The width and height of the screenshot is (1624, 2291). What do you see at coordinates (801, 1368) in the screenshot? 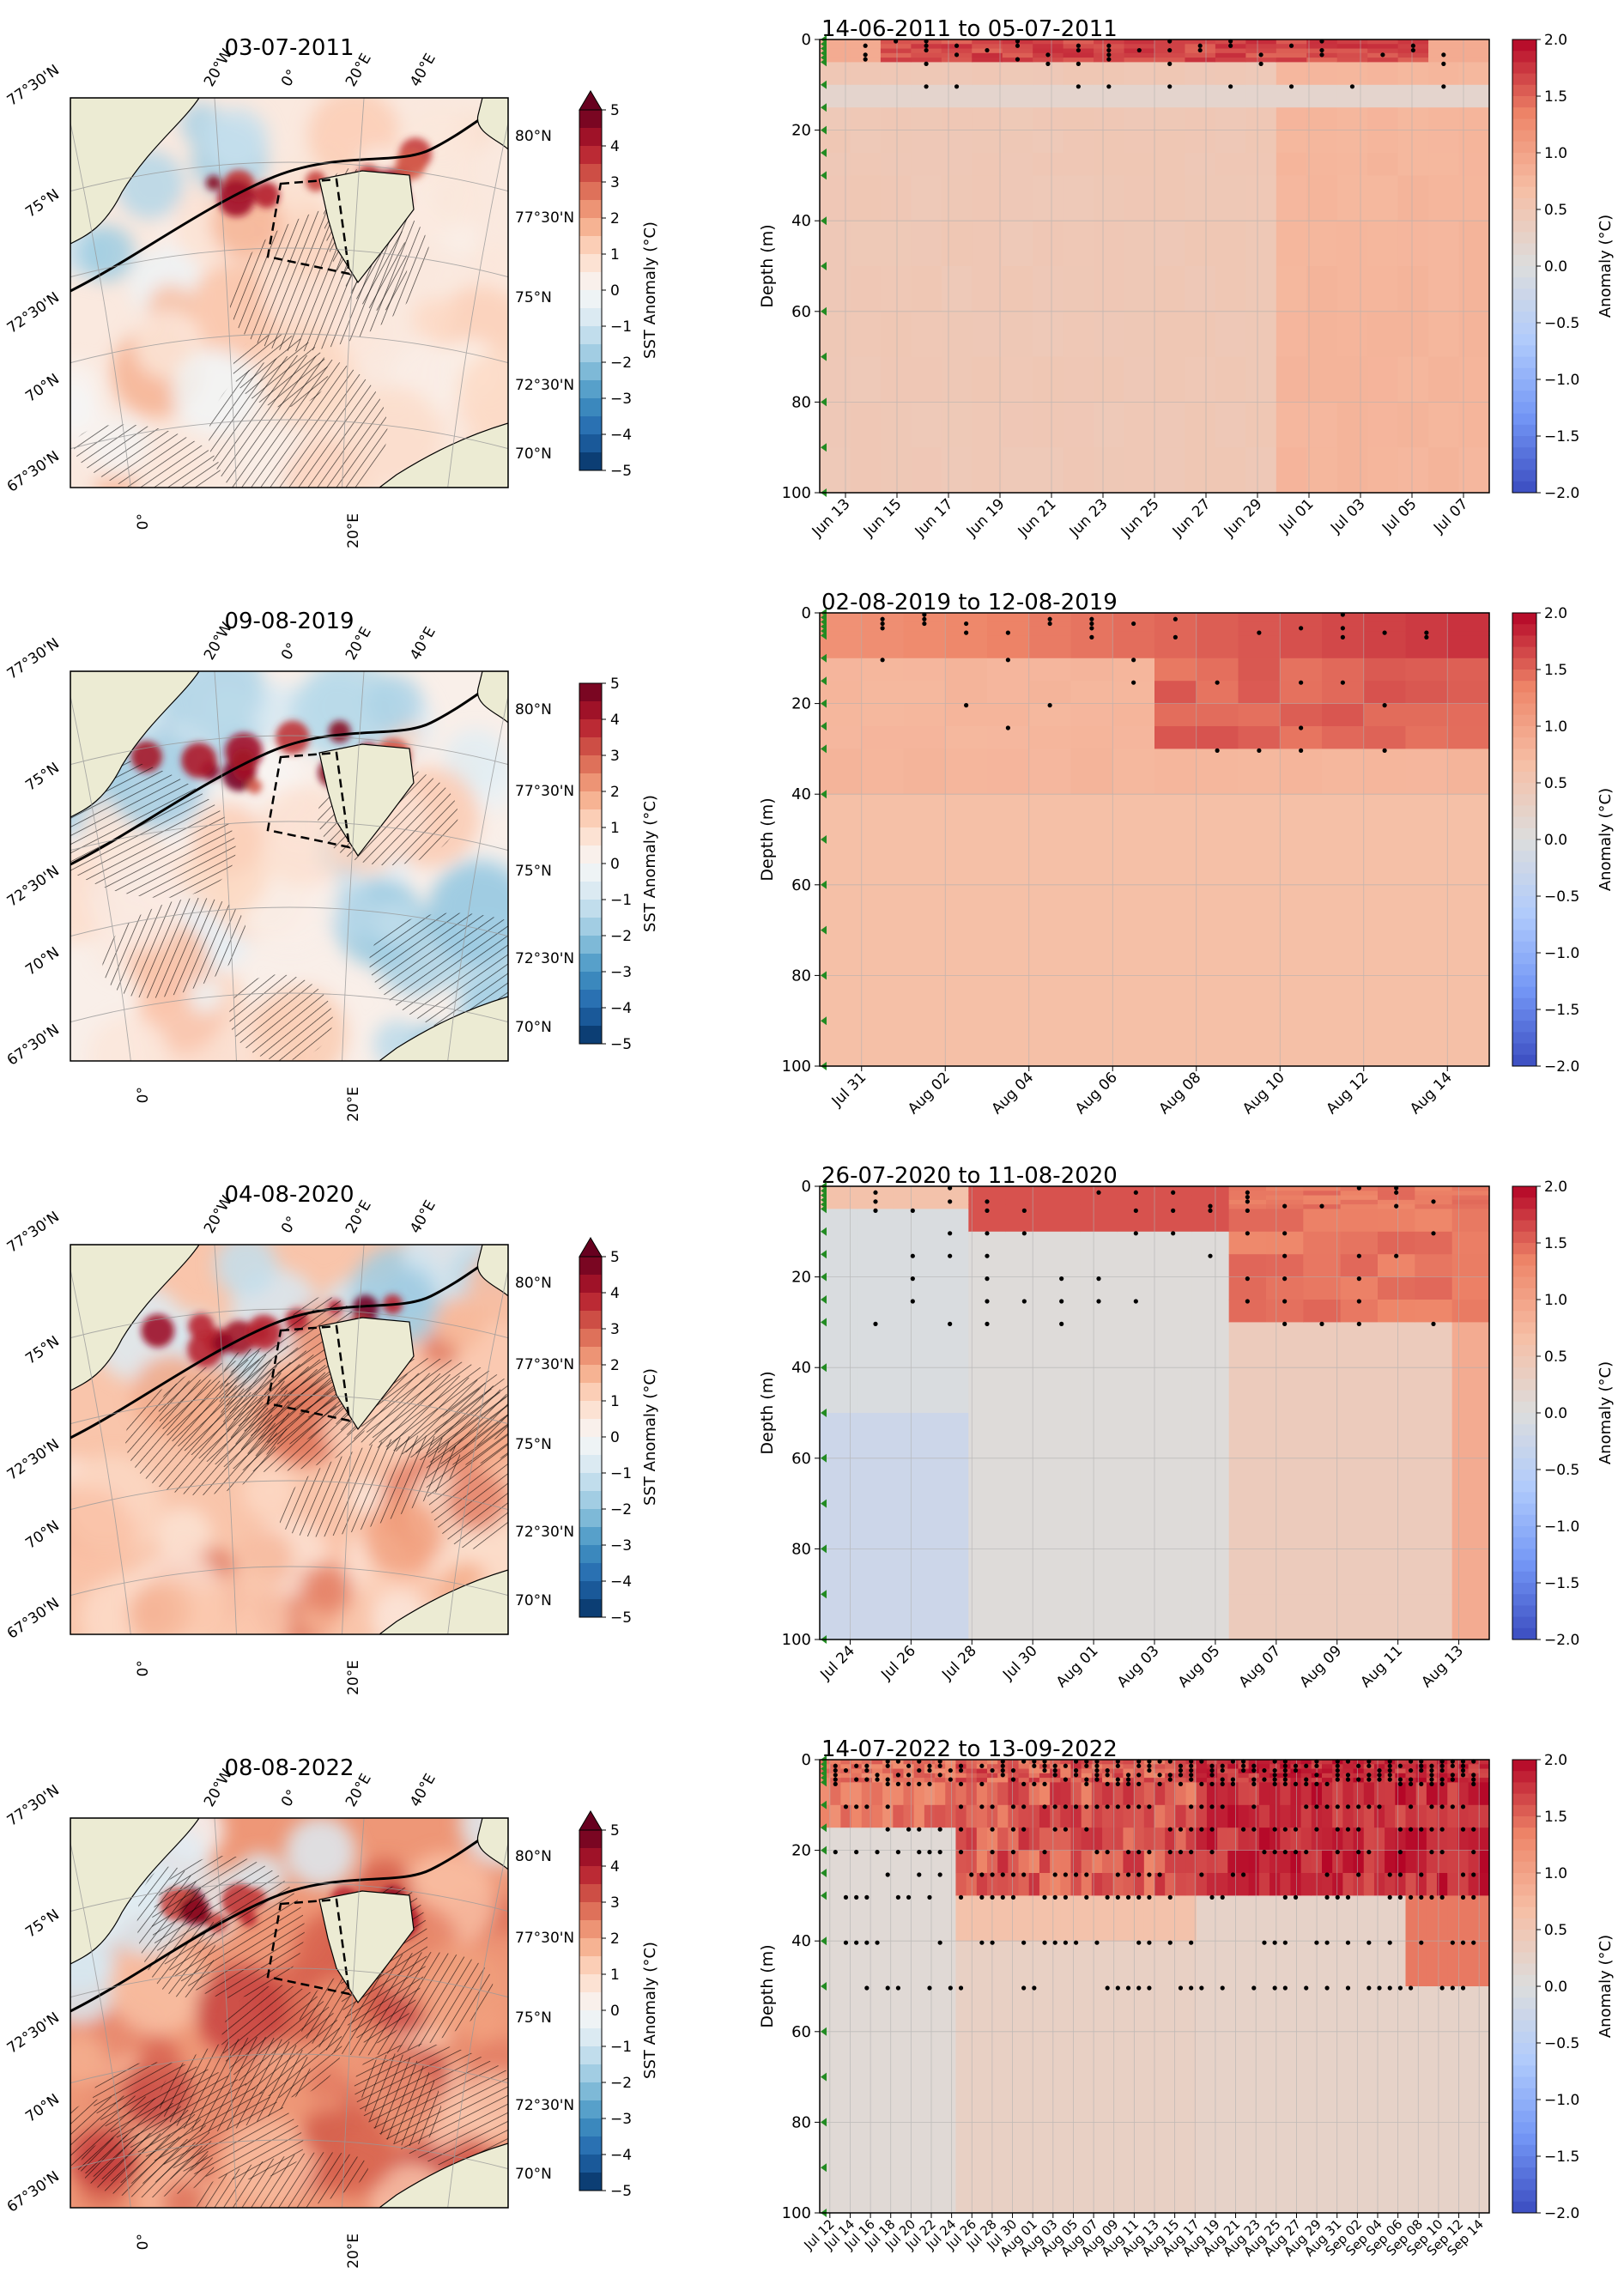
I see `y-tick-label: 40` at bounding box center [801, 1368].